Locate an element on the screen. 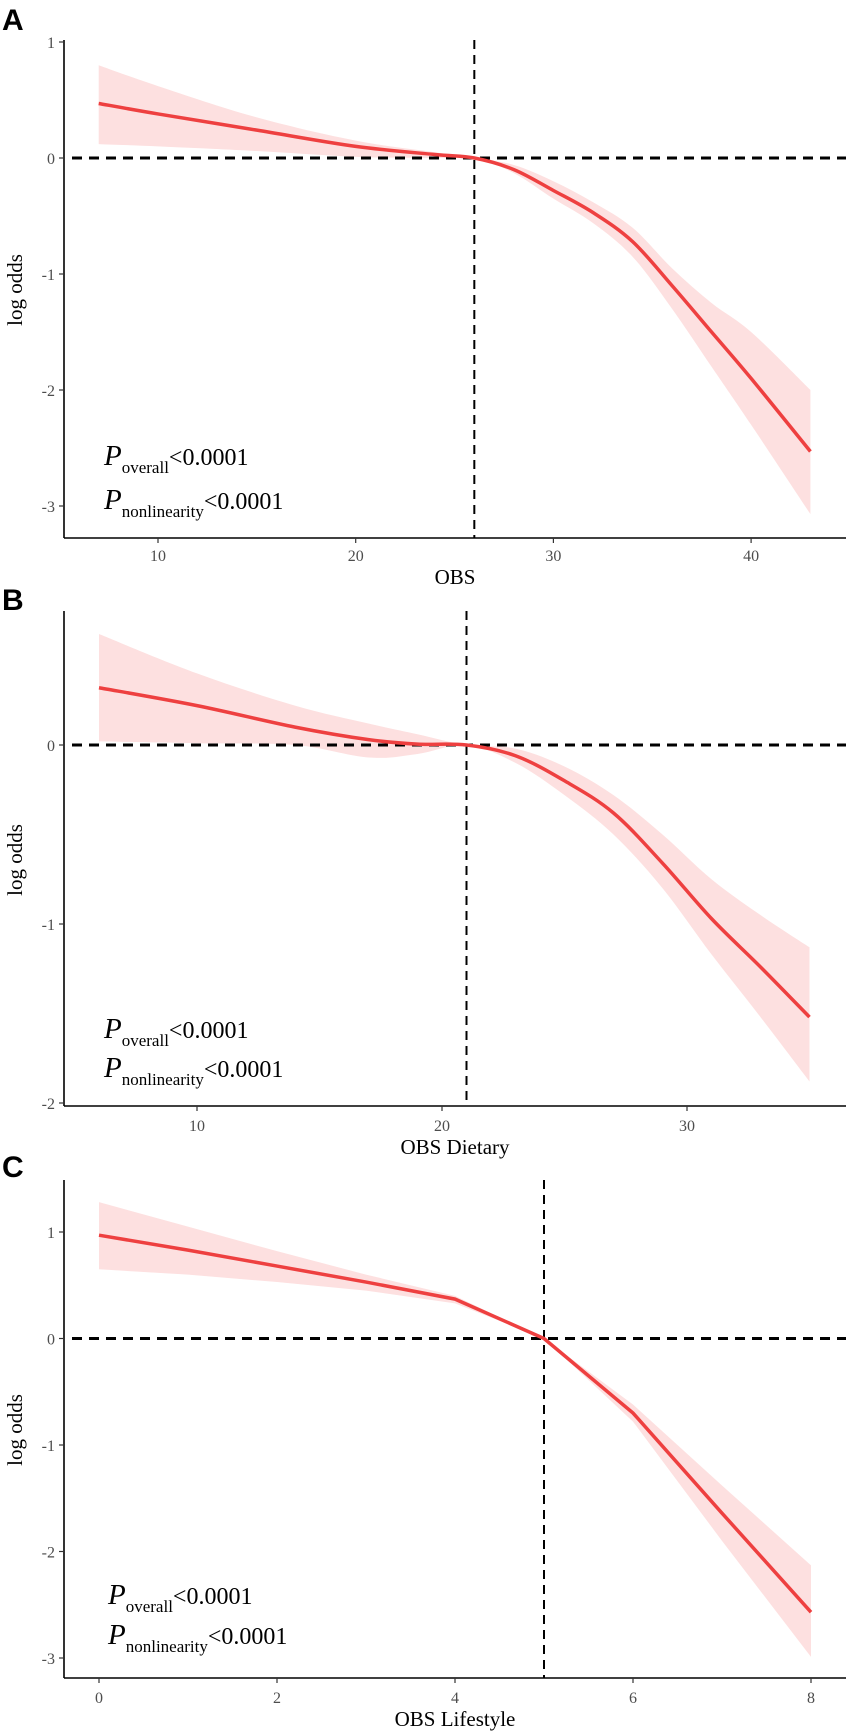 Image resolution: width=851 pixels, height=1735 pixels. panel-label: B is located at coordinates (13, 600).